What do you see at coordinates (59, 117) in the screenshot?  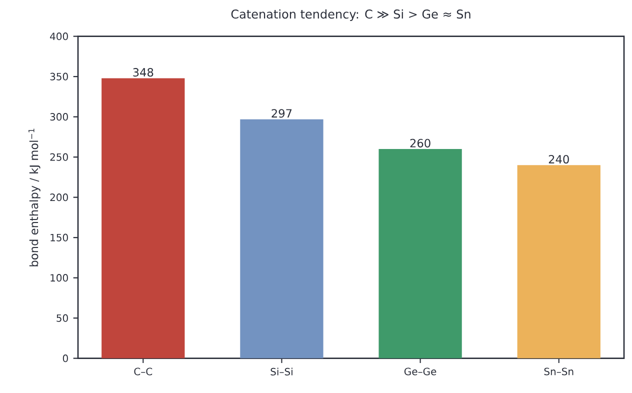 I see `y-tick-label: 300` at bounding box center [59, 117].